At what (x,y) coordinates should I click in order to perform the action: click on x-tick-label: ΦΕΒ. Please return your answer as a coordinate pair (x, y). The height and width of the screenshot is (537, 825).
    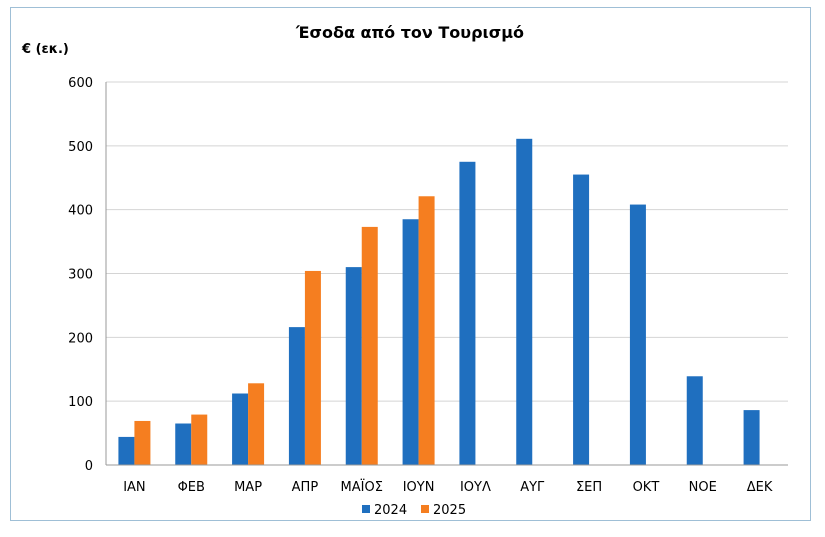
    Looking at the image, I should click on (191, 487).